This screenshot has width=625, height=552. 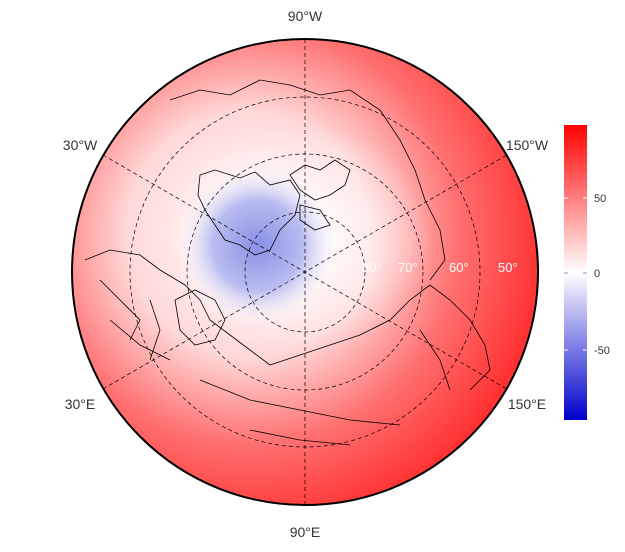 I want to click on lat-label-50: 50°, so click(x=508, y=267).